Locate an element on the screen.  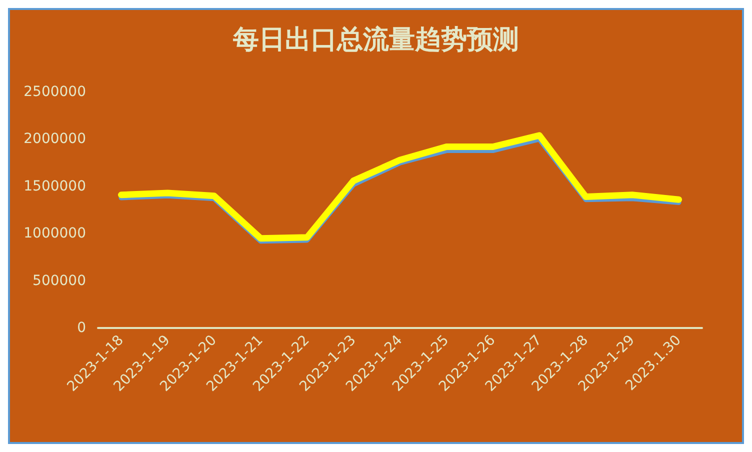
y-tick-label: 0 is located at coordinates (81, 328).